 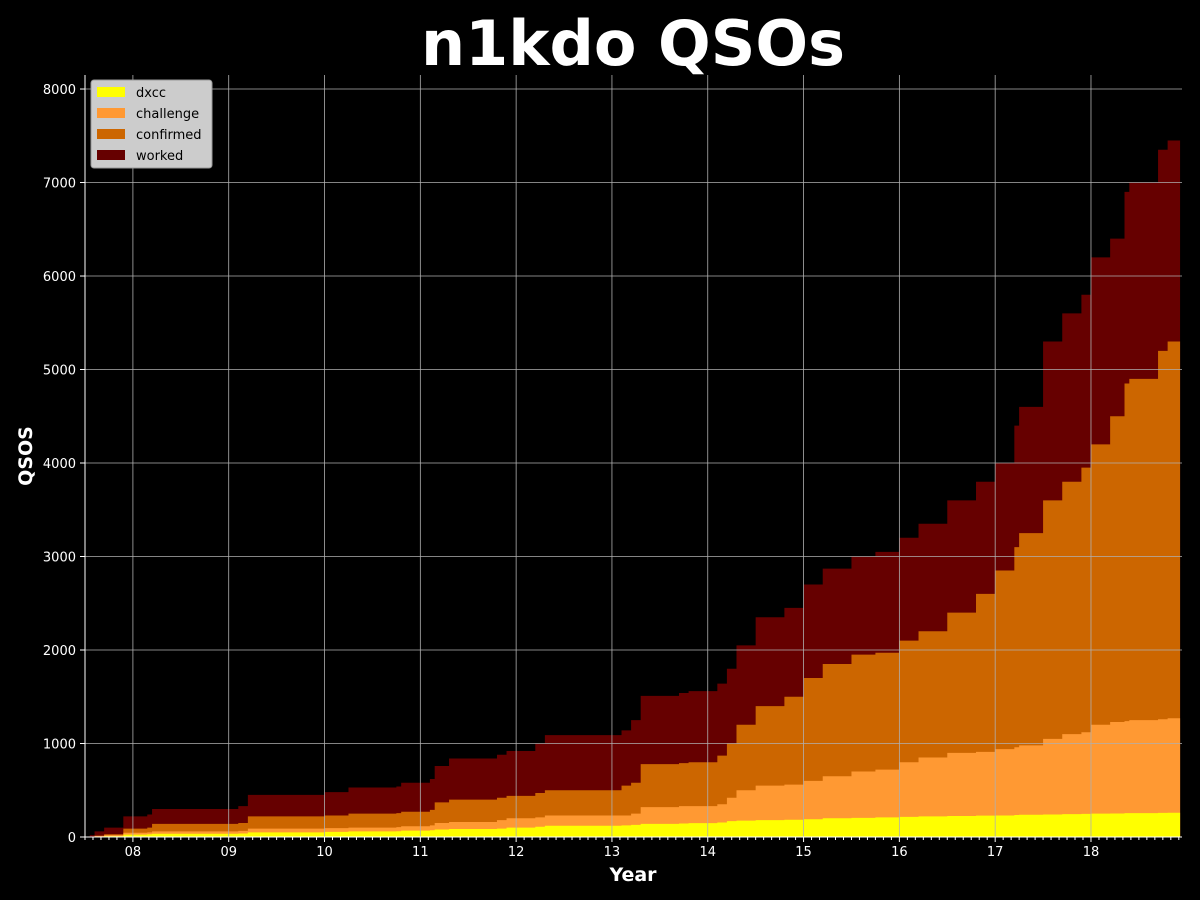 What do you see at coordinates (111, 113) in the screenshot?
I see `legend-swatch-challenge` at bounding box center [111, 113].